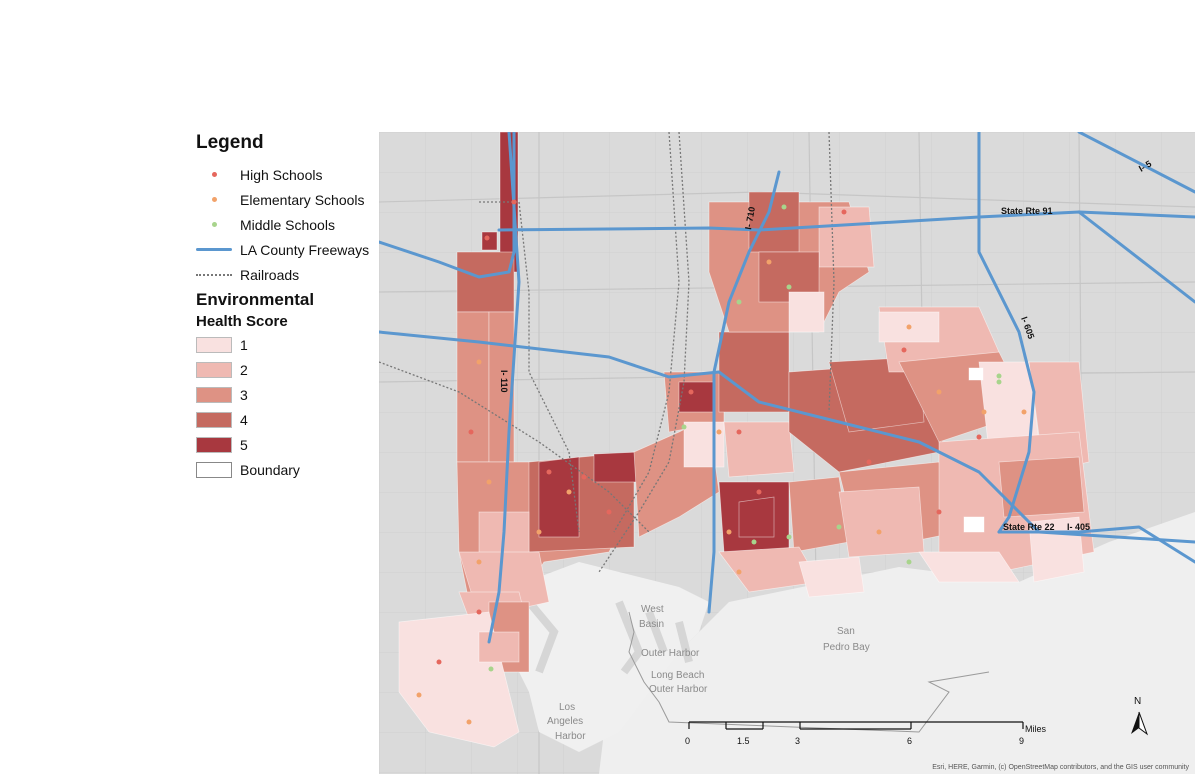 The width and height of the screenshot is (1195, 774). What do you see at coordinates (244, 369) in the screenshot?
I see `legend-class-label: 2` at bounding box center [244, 369].